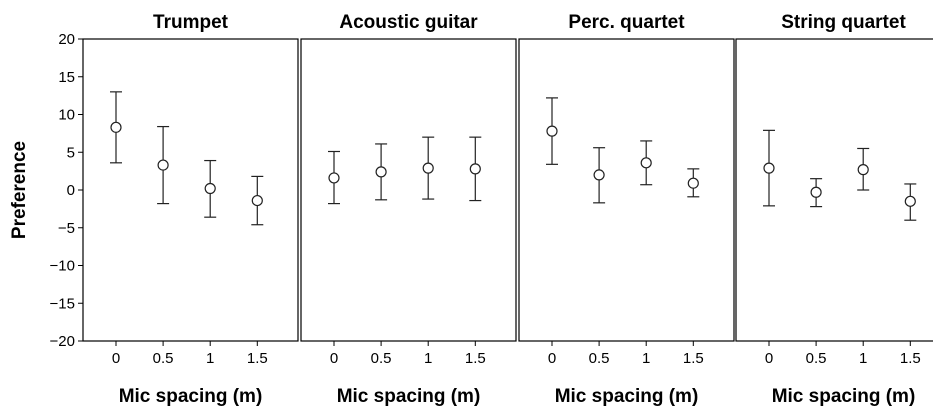 The width and height of the screenshot is (933, 407). What do you see at coordinates (71, 152) in the screenshot?
I see `y-tick-label: 5` at bounding box center [71, 152].